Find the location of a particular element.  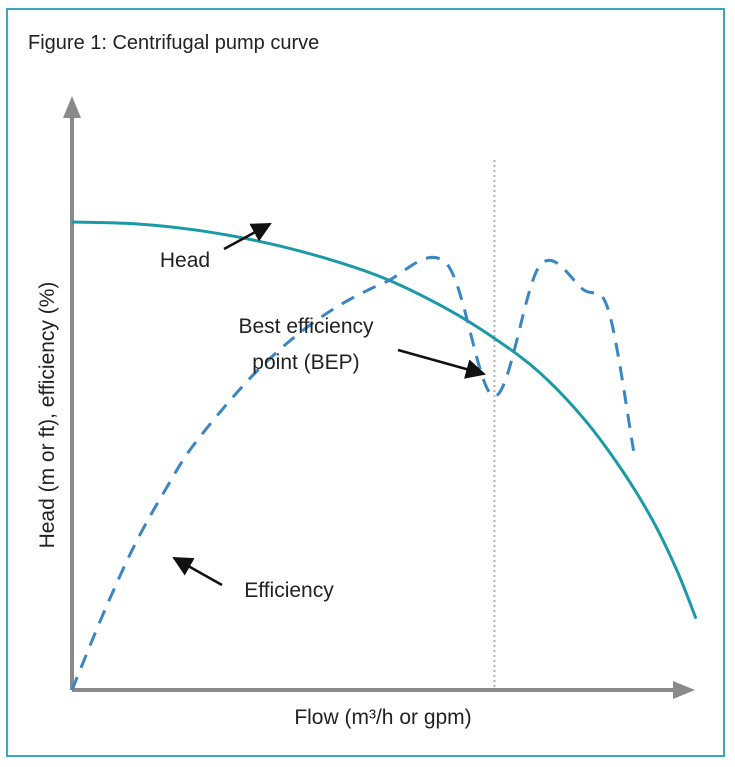

y-axis-label: Head (m or ft), efficiency (%) is located at coordinates (47, 415).